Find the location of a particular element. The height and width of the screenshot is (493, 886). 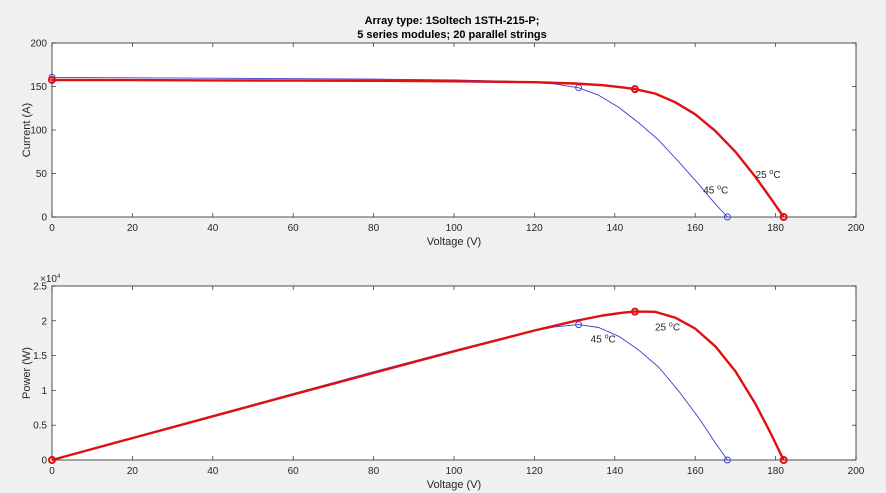

plot2-xtick-label: 0 is located at coordinates (52, 471).